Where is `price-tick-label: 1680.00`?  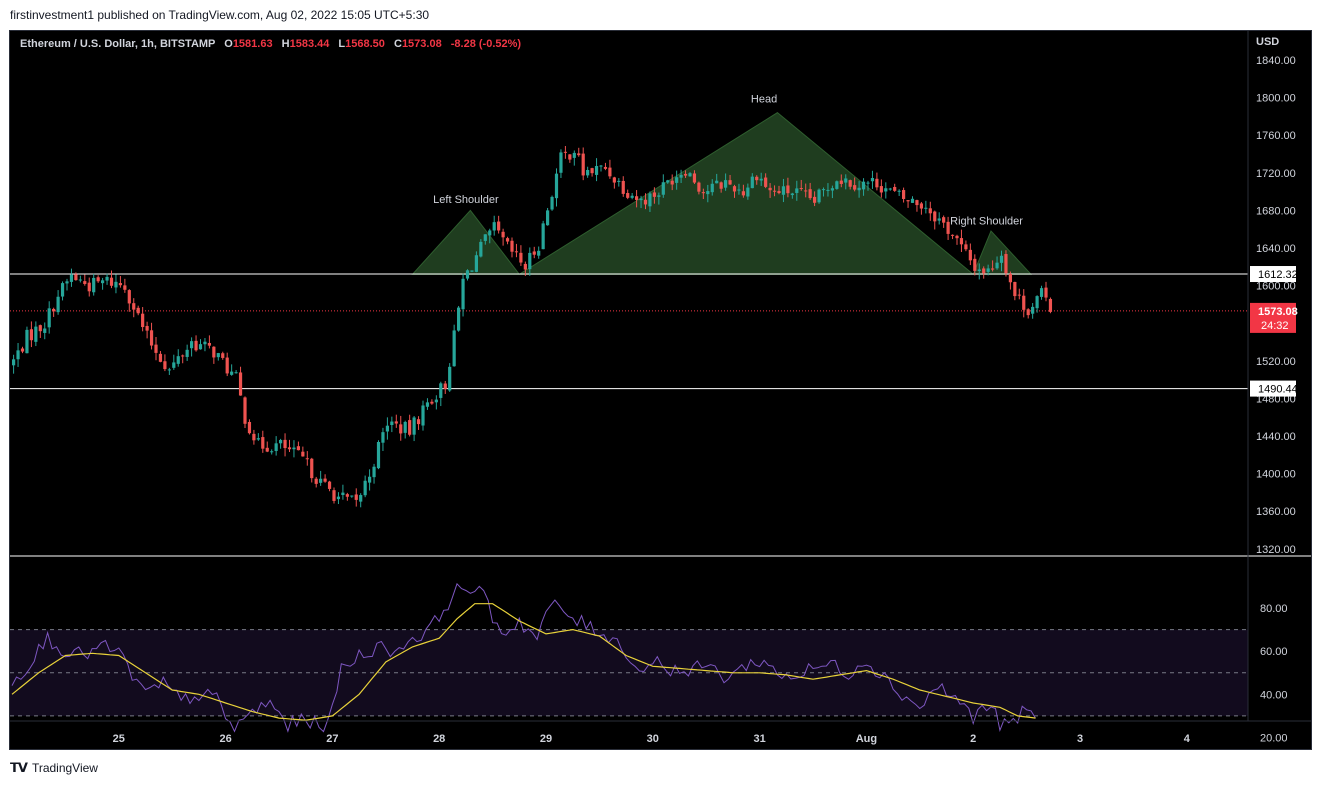 price-tick-label: 1680.00 is located at coordinates (1276, 211).